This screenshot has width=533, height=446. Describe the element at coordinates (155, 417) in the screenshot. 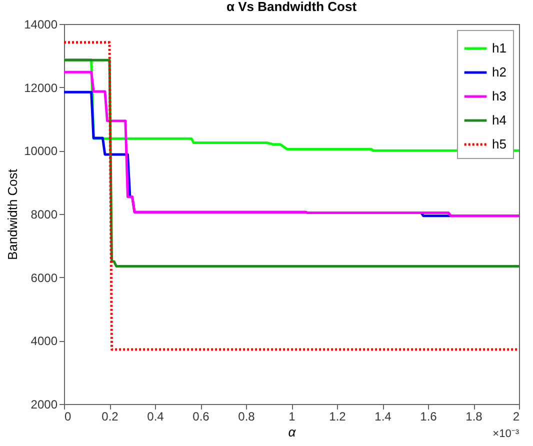

I see `x-tick-label: 0.4` at that location.